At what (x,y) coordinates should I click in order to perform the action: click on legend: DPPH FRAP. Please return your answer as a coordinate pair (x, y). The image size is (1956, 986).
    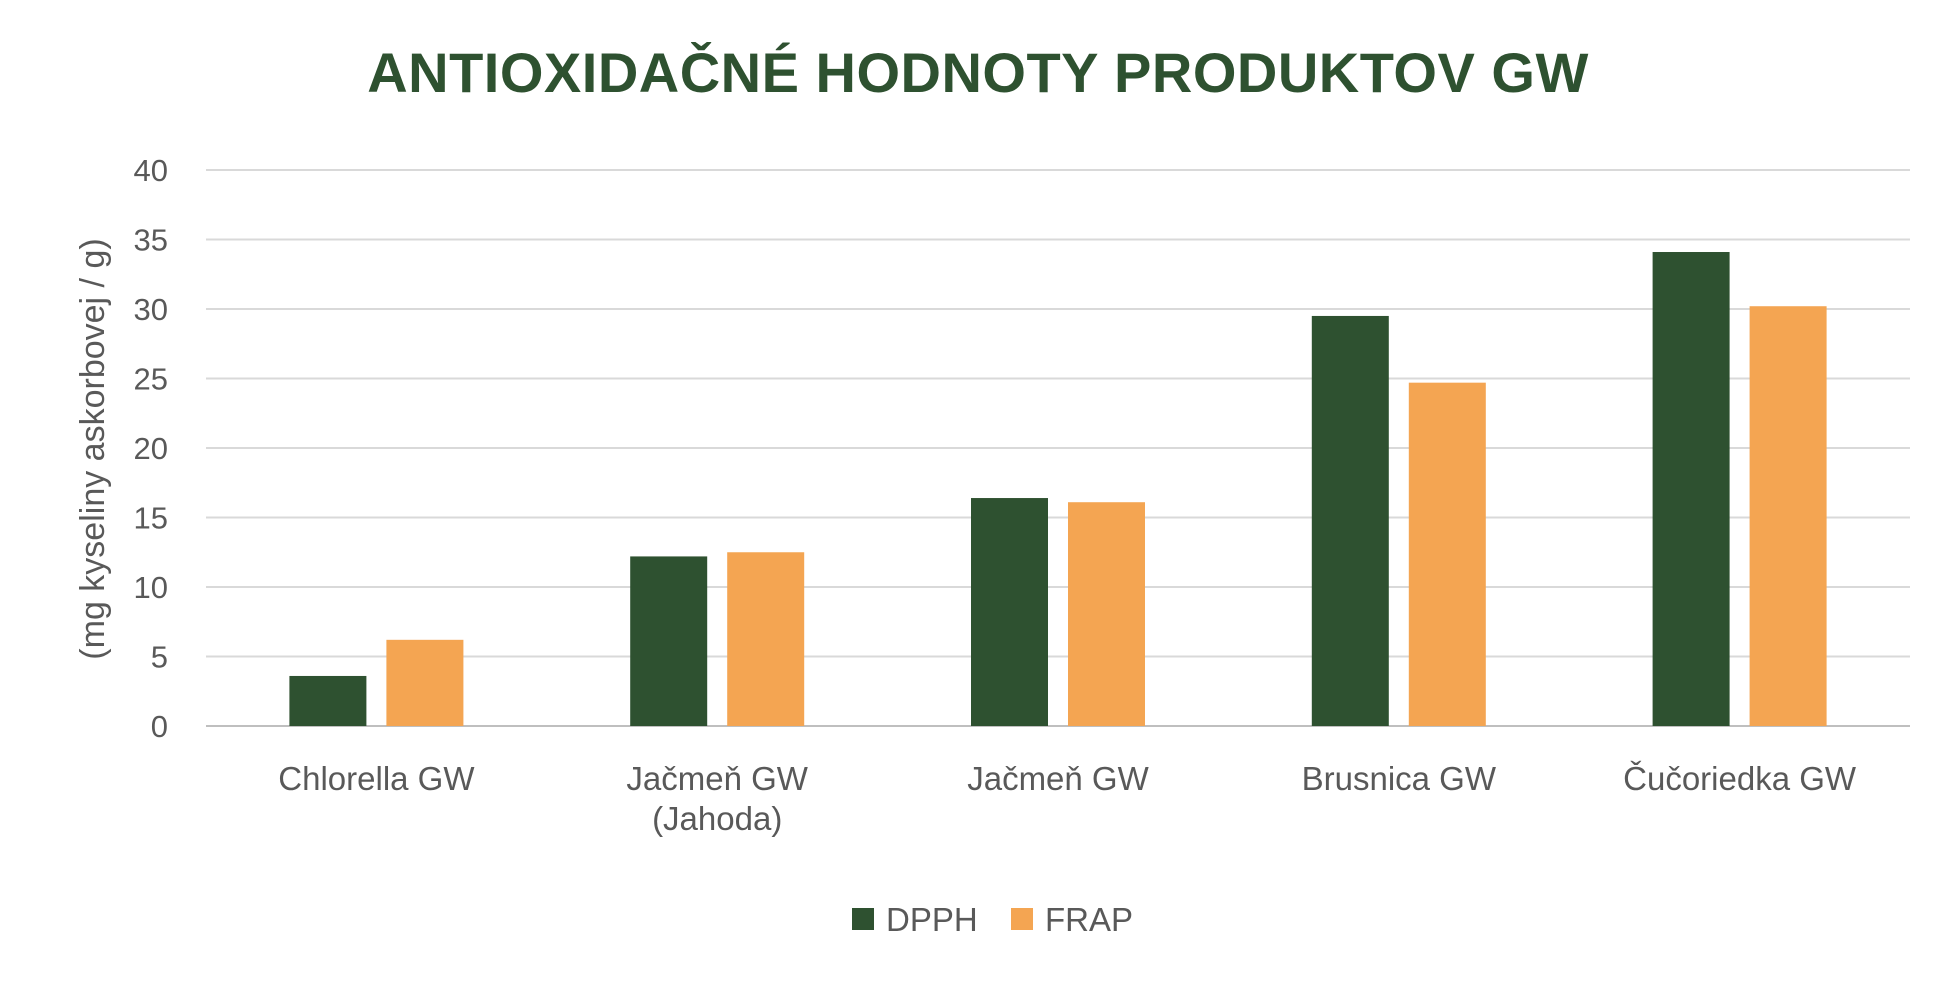
    Looking at the image, I should click on (992, 919).